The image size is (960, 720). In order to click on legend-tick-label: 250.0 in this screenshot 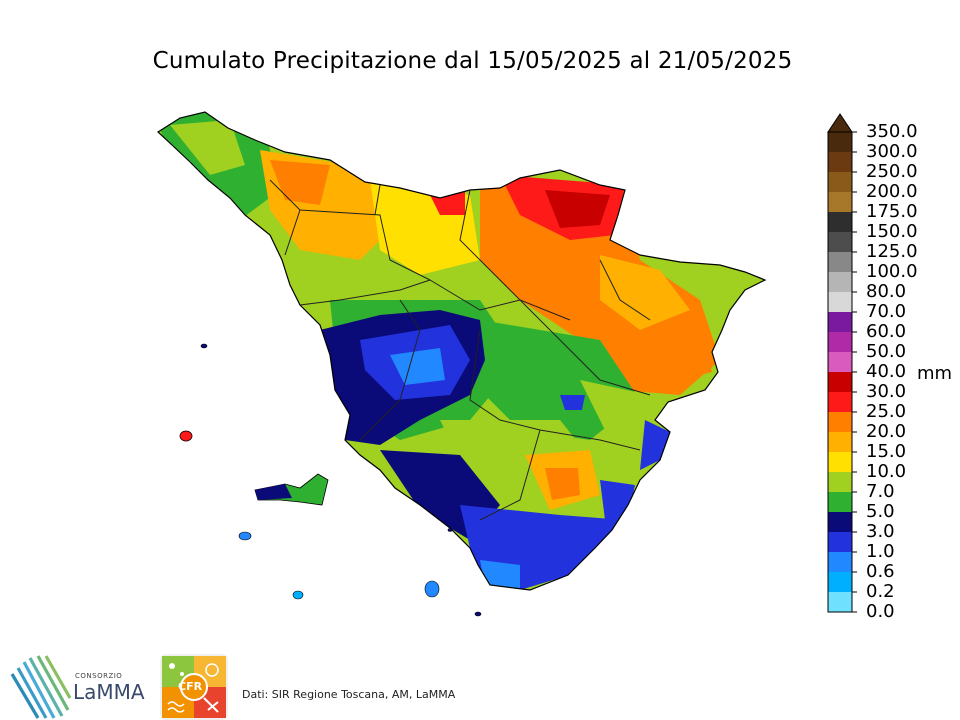, I will do `click(892, 171)`.